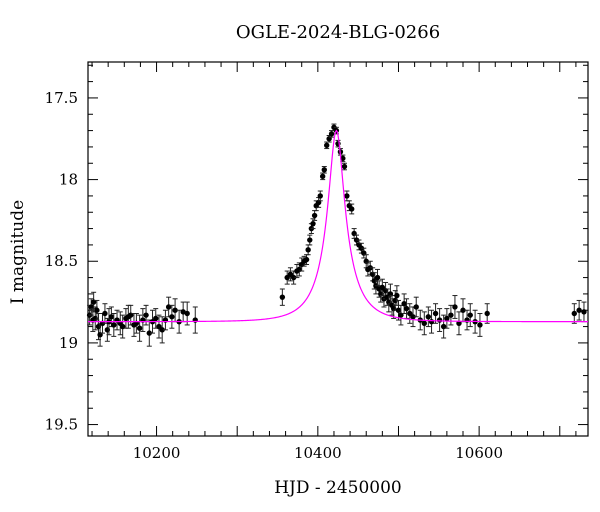 The image size is (600, 512). Describe the element at coordinates (61, 425) in the screenshot. I see `y-tick-label: 19.5` at that location.